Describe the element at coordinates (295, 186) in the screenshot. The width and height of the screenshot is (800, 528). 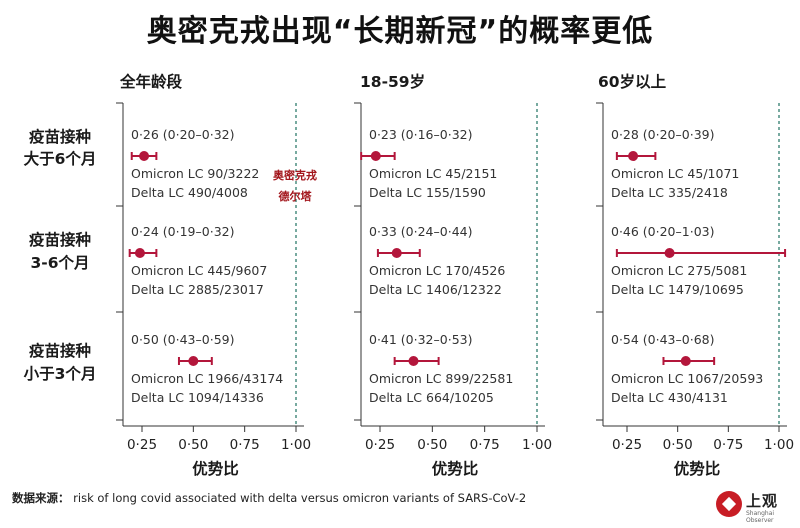
I see `watermark: 奥密克戎 德尔塔` at that location.